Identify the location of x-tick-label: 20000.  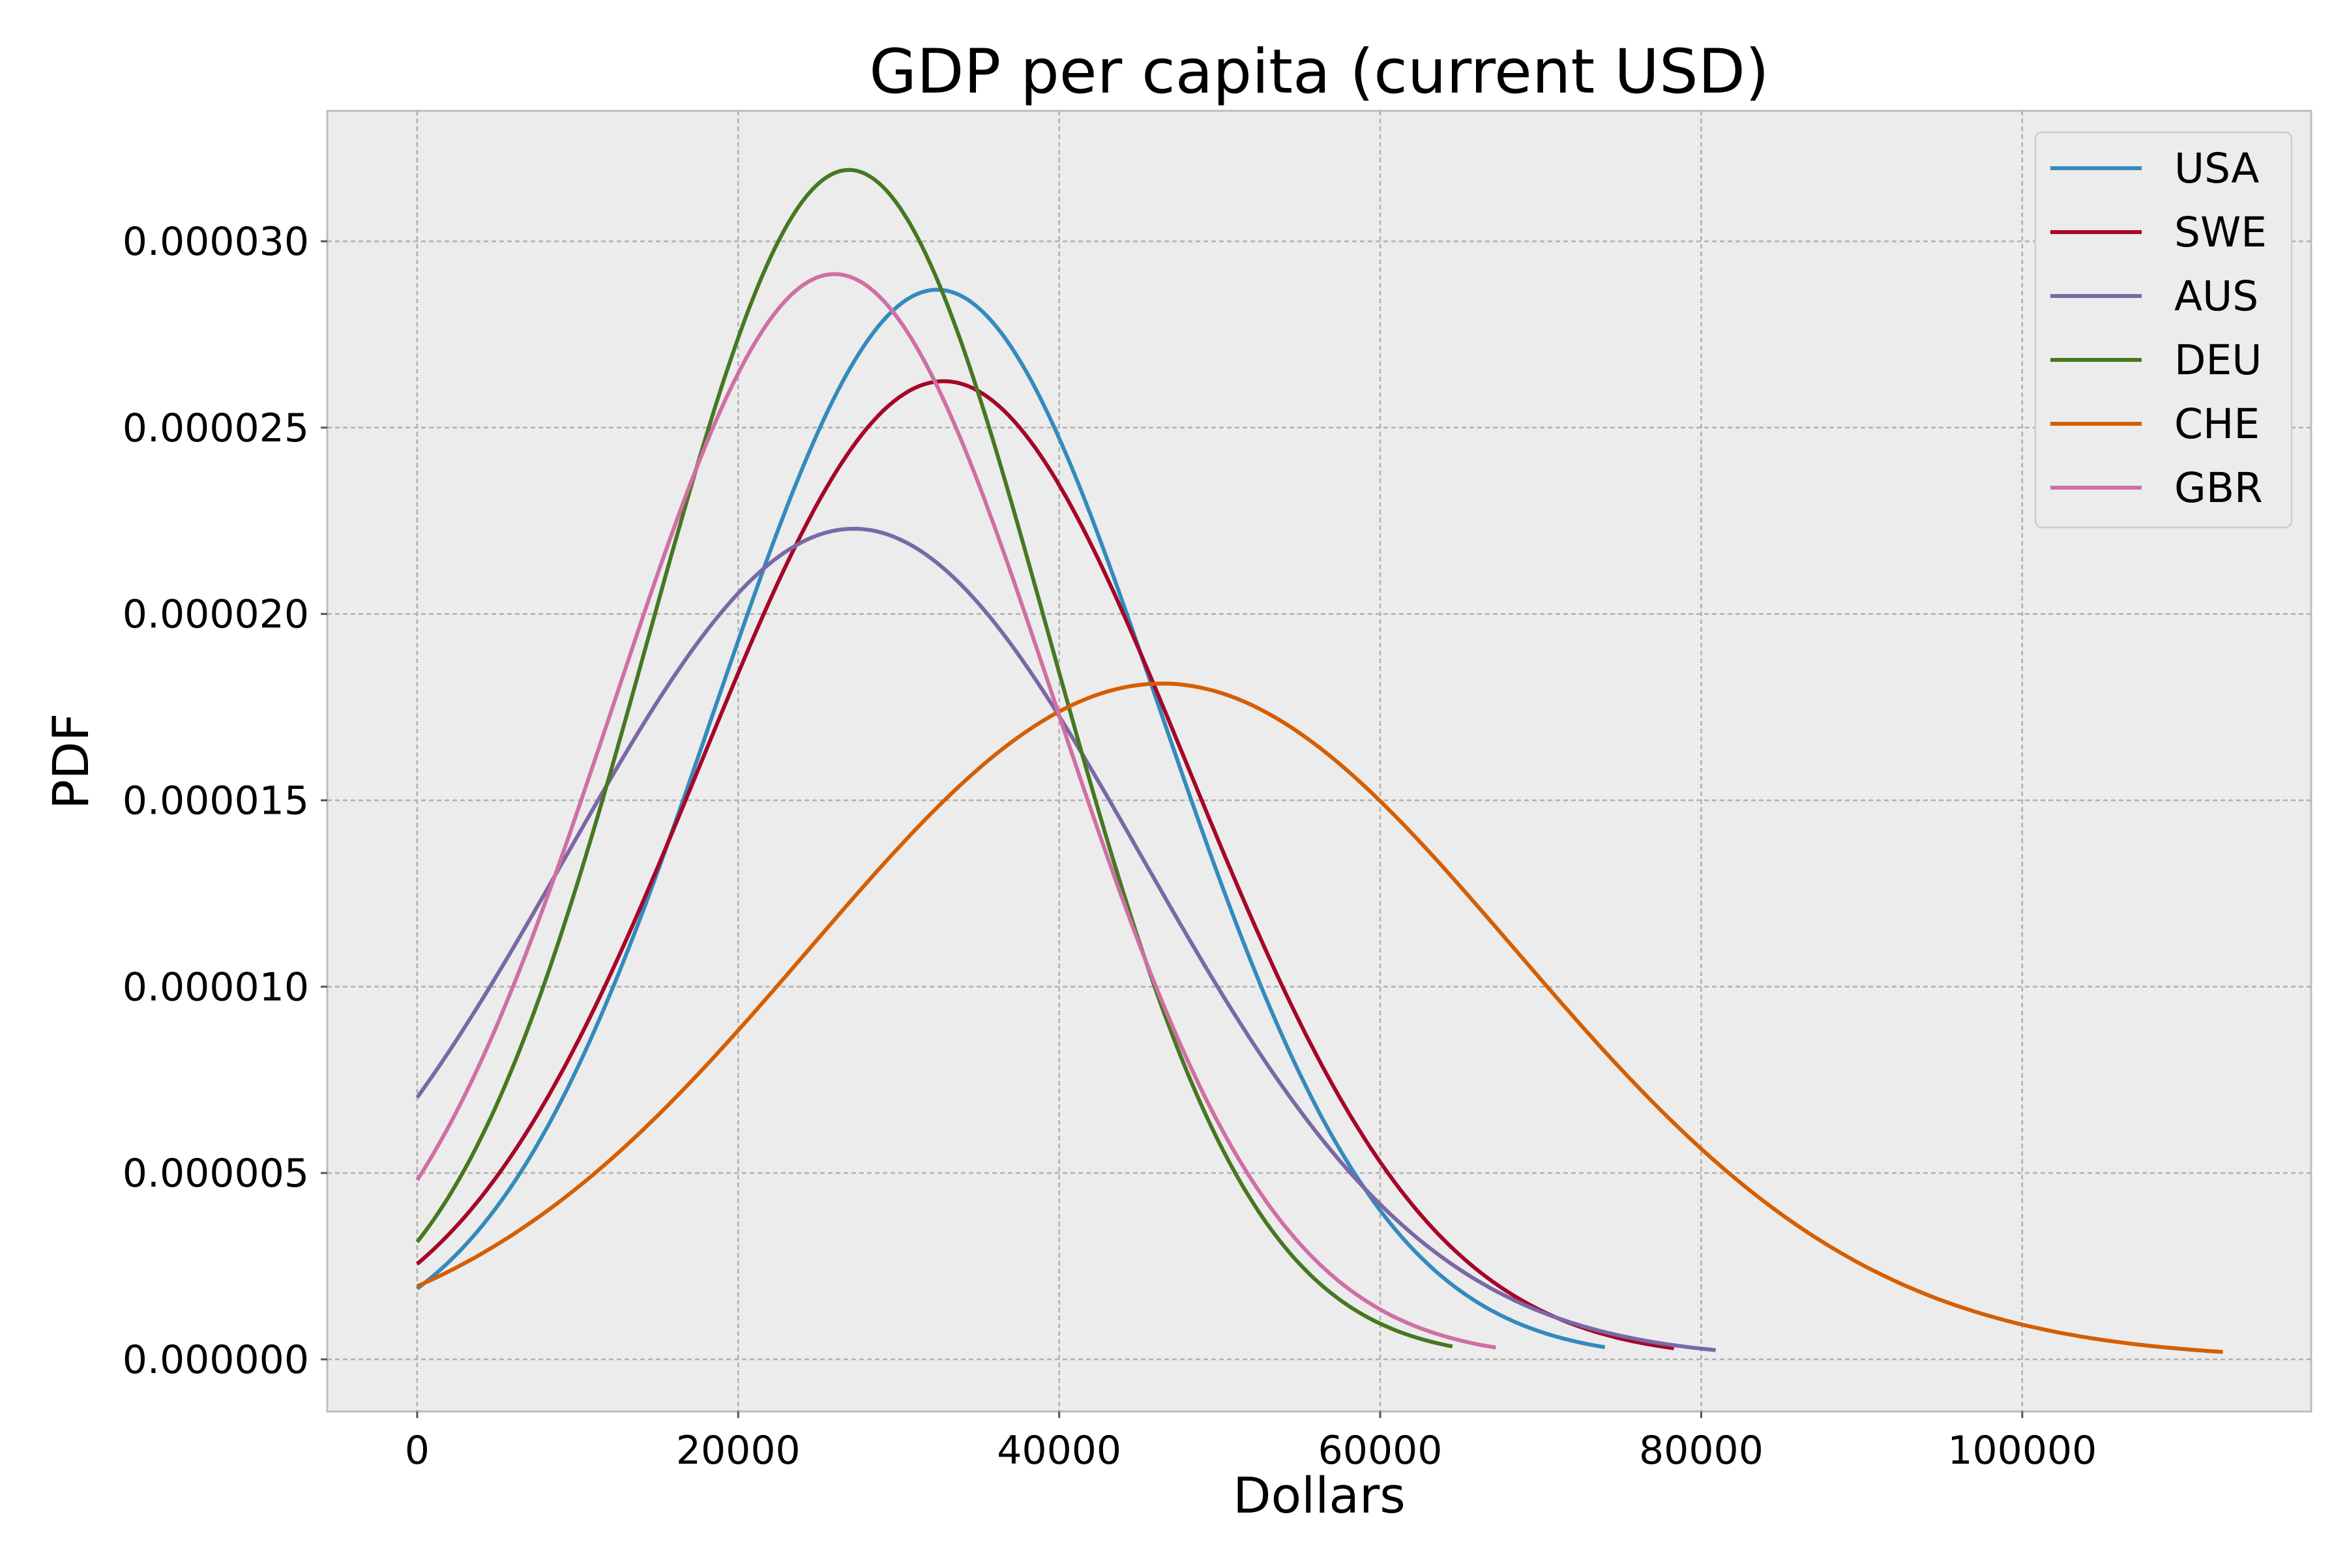
(738, 1451).